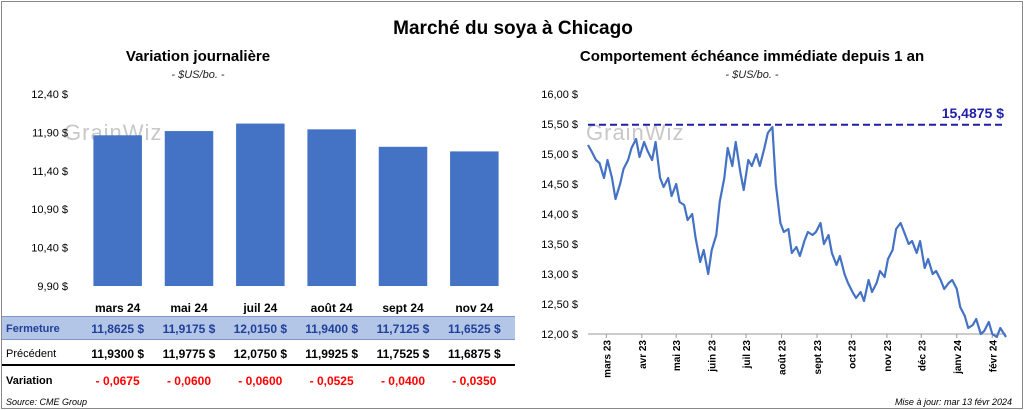 The height and width of the screenshot is (410, 1024). What do you see at coordinates (559, 335) in the screenshot?
I see `y-tick-label: 12,00 $` at bounding box center [559, 335].